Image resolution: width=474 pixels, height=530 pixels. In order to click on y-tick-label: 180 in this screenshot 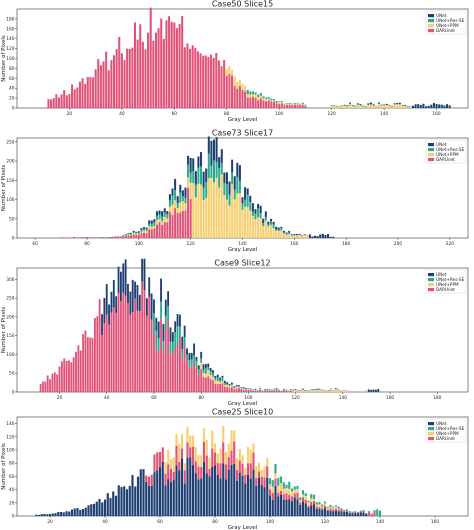, I will do `click(10, 19)`.